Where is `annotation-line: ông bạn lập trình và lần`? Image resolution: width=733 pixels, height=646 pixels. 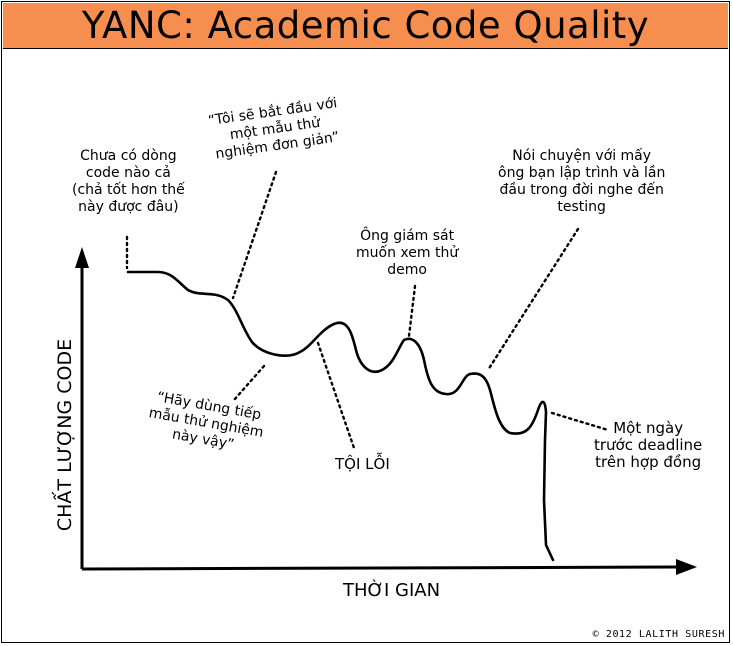
annotation-line: ông bạn lập trình và lần is located at coordinates (582, 173).